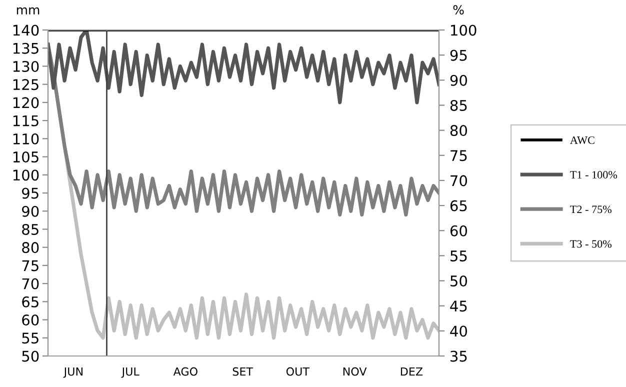  Describe the element at coordinates (25, 48) in the screenshot. I see `y-tick-label: 135` at that location.